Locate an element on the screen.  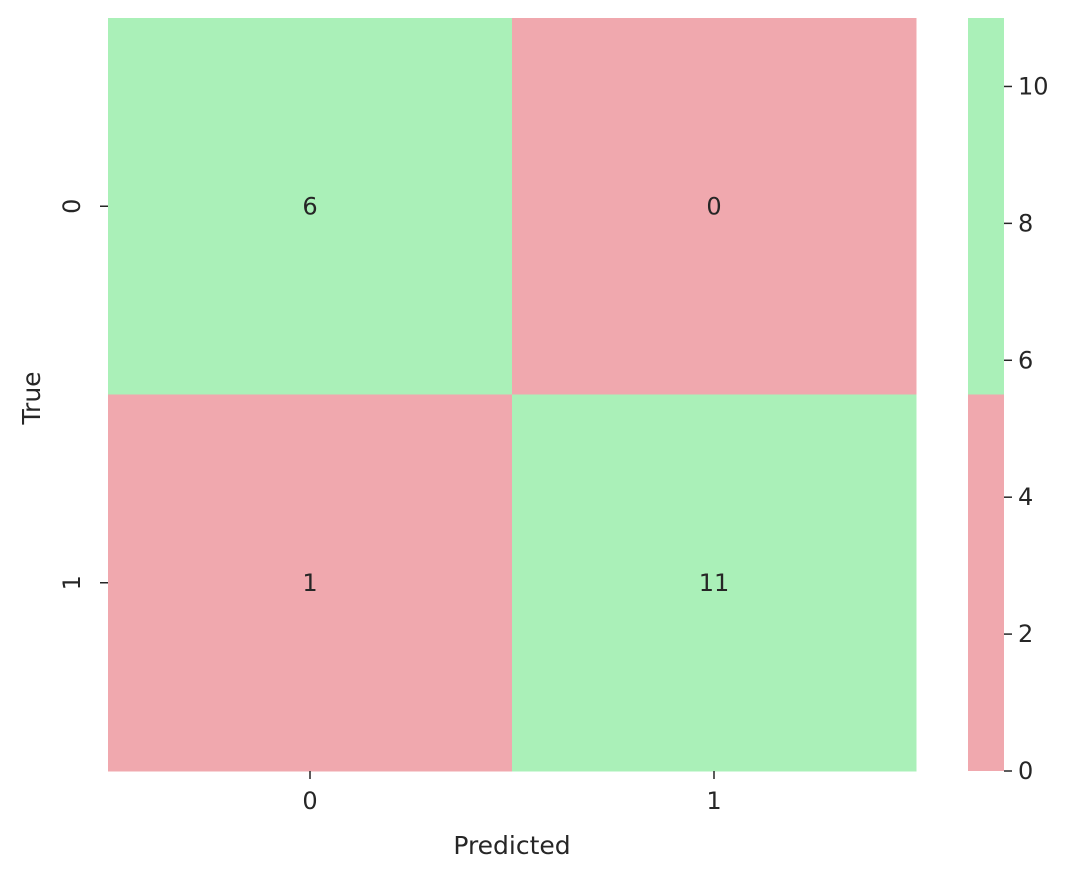
y-tick-label: 0 is located at coordinates (72, 206).